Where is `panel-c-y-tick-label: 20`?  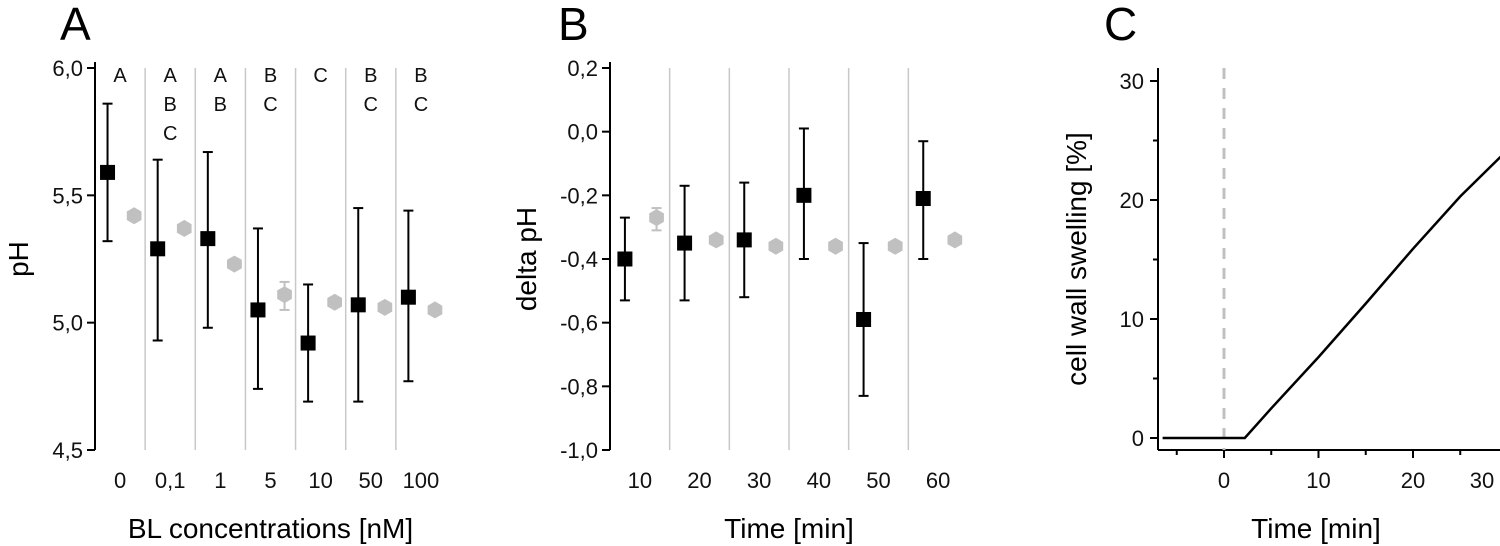 panel-c-y-tick-label: 20 is located at coordinates (1132, 200).